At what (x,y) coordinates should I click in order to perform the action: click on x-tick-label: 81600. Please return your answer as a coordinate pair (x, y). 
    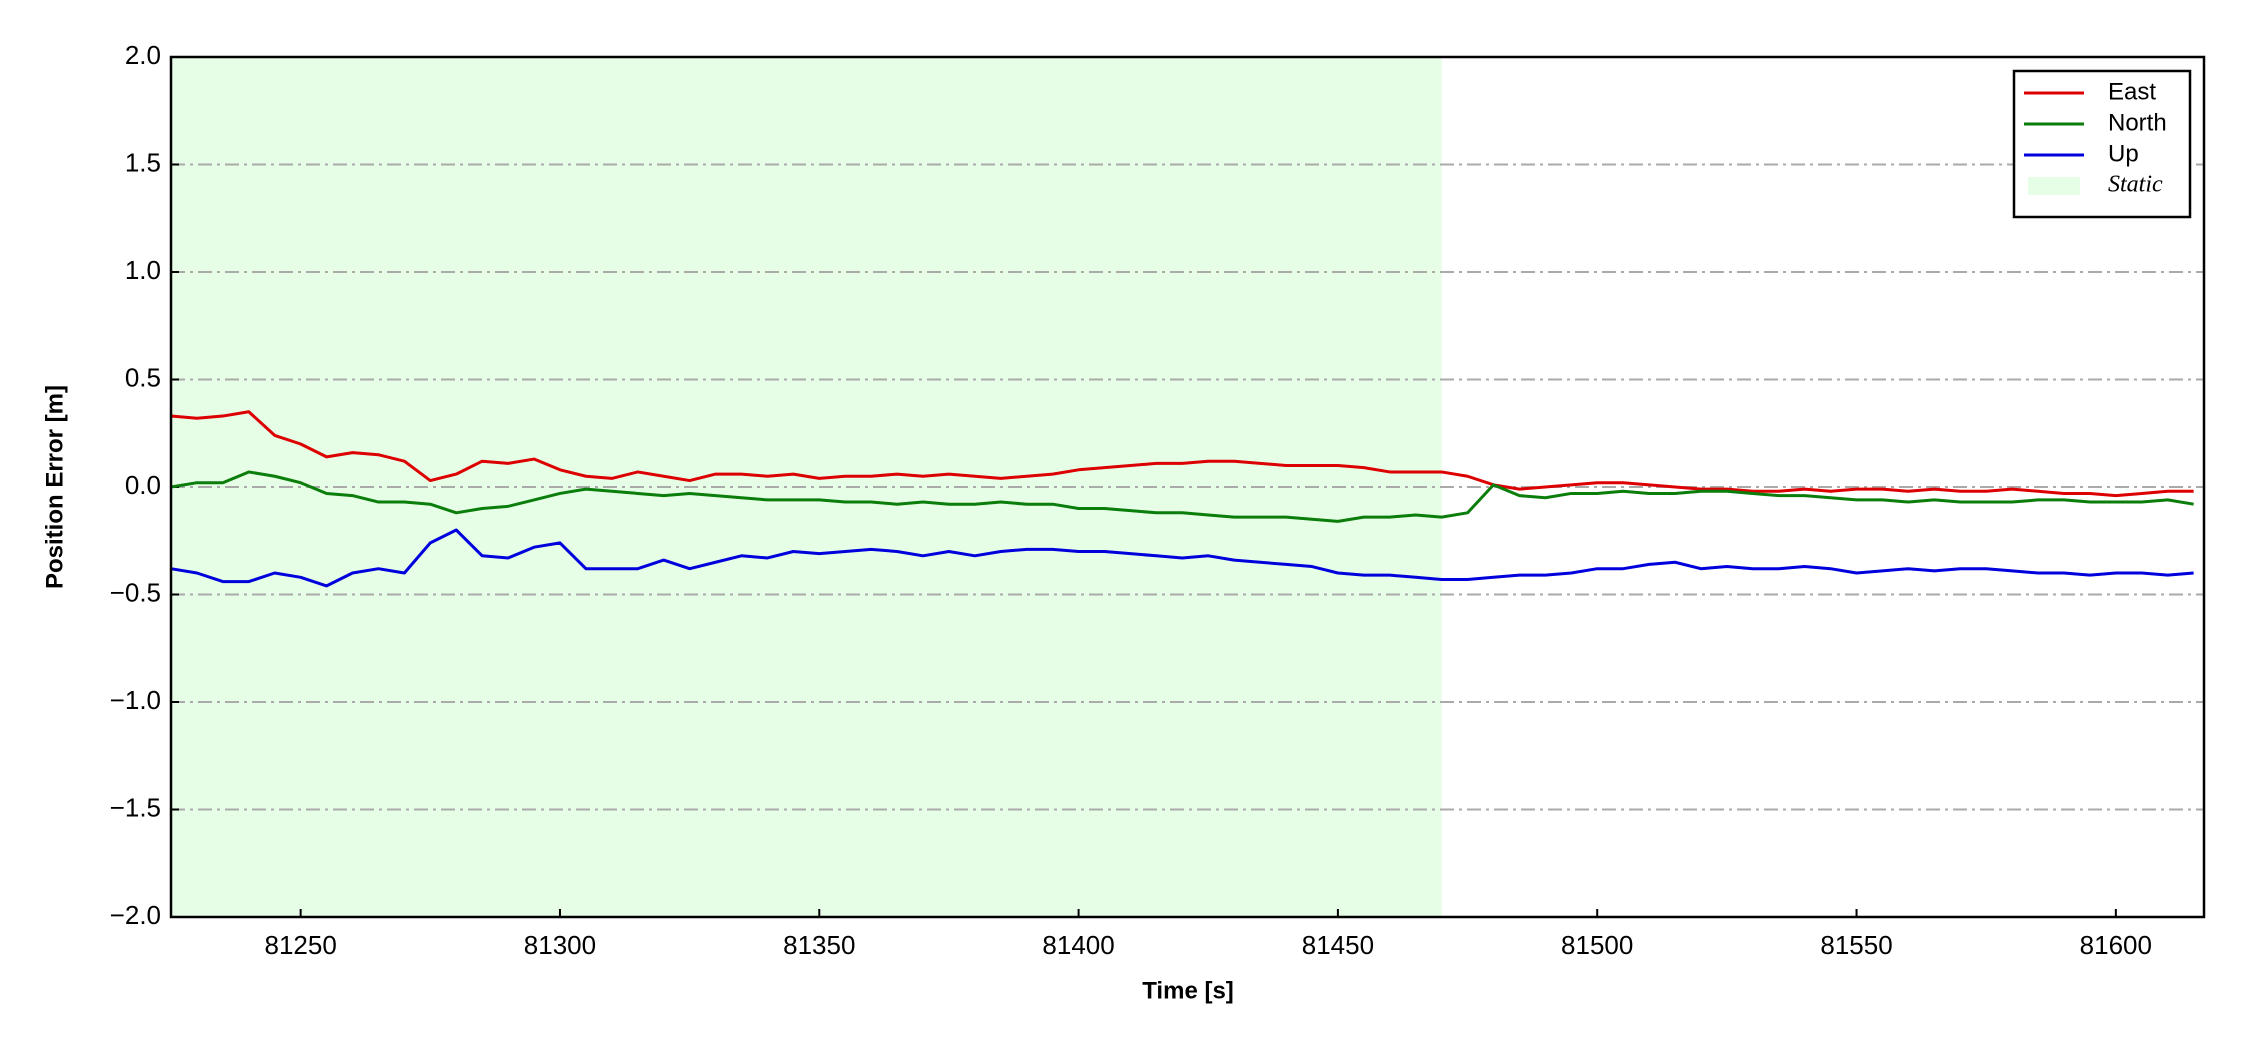
    Looking at the image, I should click on (2116, 945).